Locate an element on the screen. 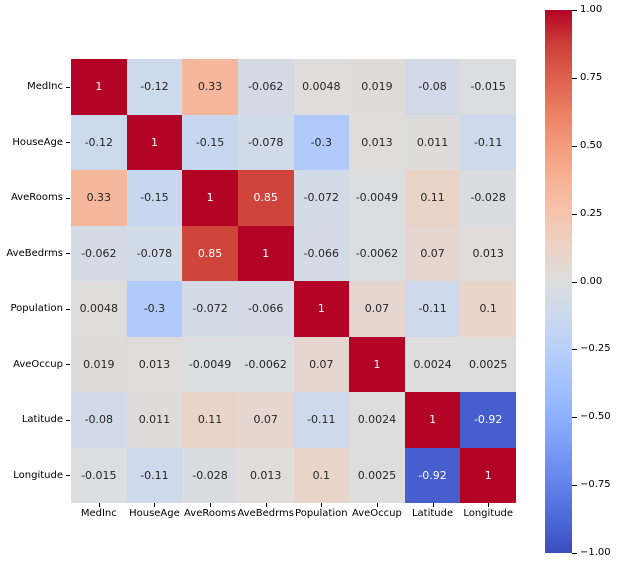 This screenshot has height=567, width=617. heatmap-cell-avebedrms-population: -0.066 is located at coordinates (321, 253).